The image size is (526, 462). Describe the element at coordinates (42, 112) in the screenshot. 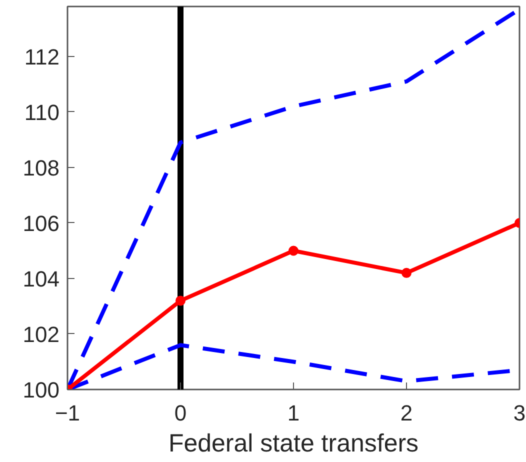

I see `y-tick-label: 110` at that location.